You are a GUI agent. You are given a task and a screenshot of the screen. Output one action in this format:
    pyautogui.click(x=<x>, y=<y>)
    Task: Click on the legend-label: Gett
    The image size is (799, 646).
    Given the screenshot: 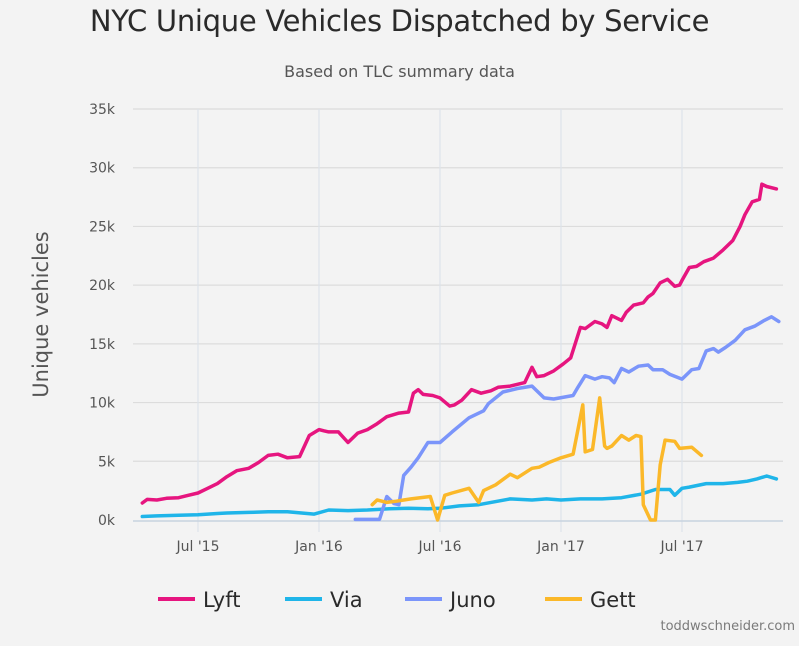 What is the action you would take?
    pyautogui.click(x=613, y=600)
    